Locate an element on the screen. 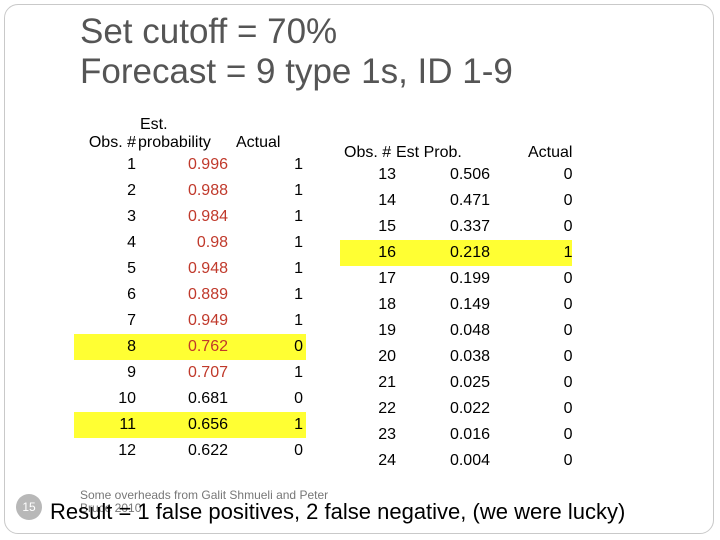  cell-prob: 0.622 is located at coordinates (207, 450).